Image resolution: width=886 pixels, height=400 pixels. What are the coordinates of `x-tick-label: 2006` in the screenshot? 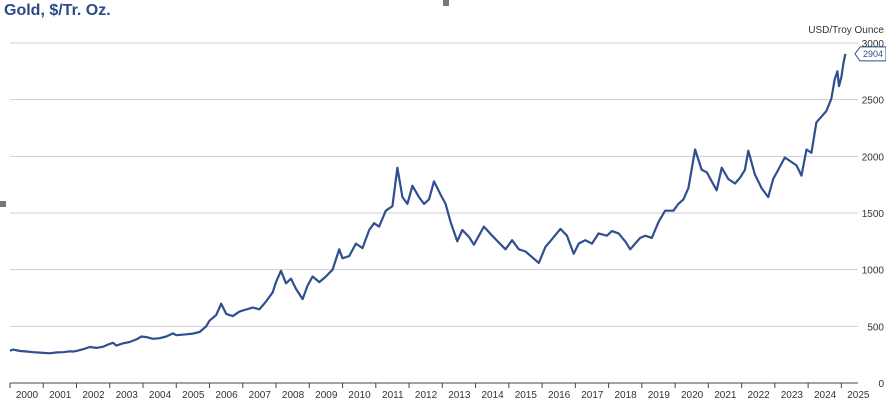 It's located at (226, 395).